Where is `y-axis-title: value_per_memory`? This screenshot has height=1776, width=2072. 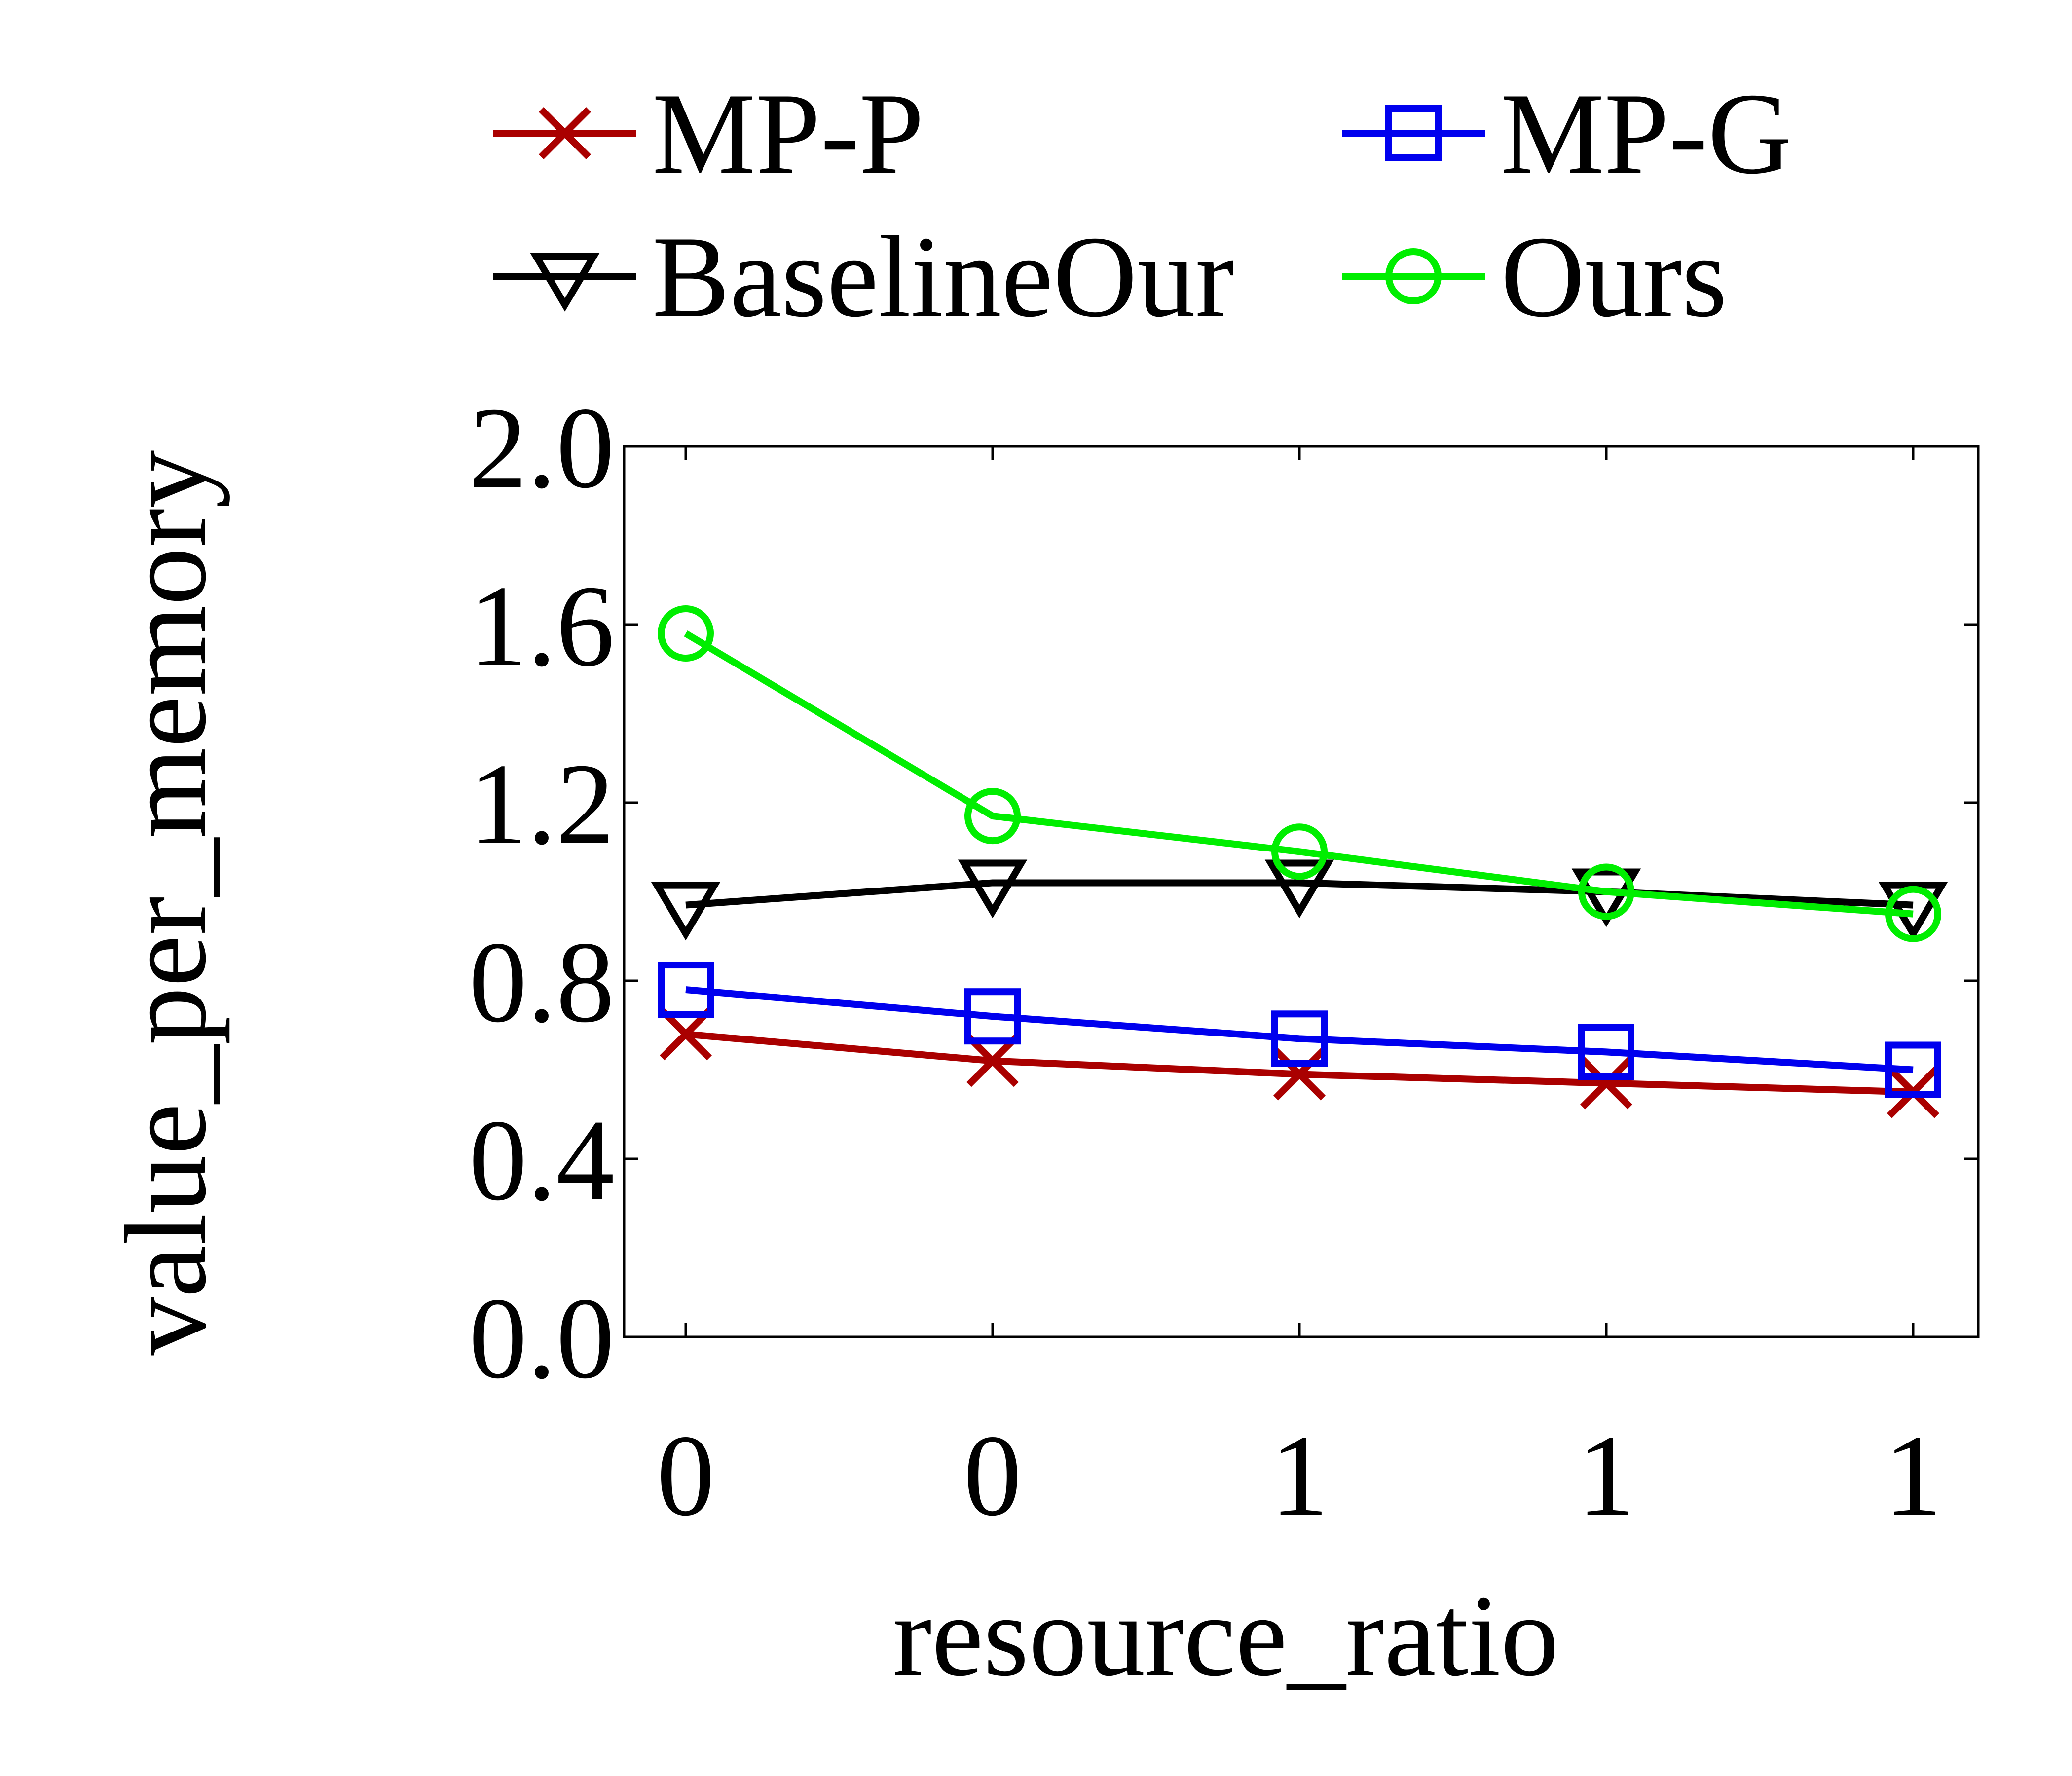
y-axis-title: value_per_memory is located at coordinates (166, 903).